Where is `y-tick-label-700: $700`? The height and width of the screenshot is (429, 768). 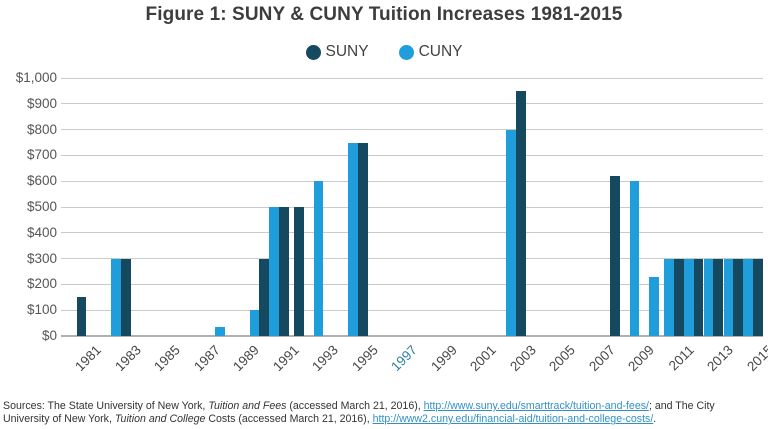
y-tick-label-700: $700 is located at coordinates (41, 155).